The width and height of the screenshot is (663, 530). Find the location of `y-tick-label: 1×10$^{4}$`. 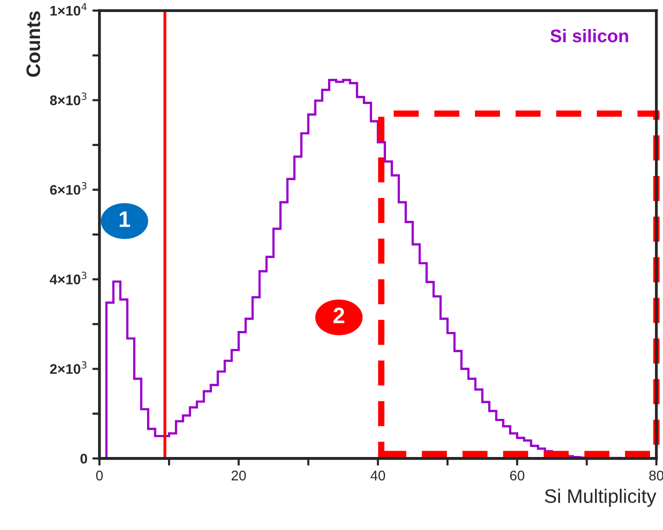

y-tick-label: 1×10$^{4}$ is located at coordinates (68, 9).